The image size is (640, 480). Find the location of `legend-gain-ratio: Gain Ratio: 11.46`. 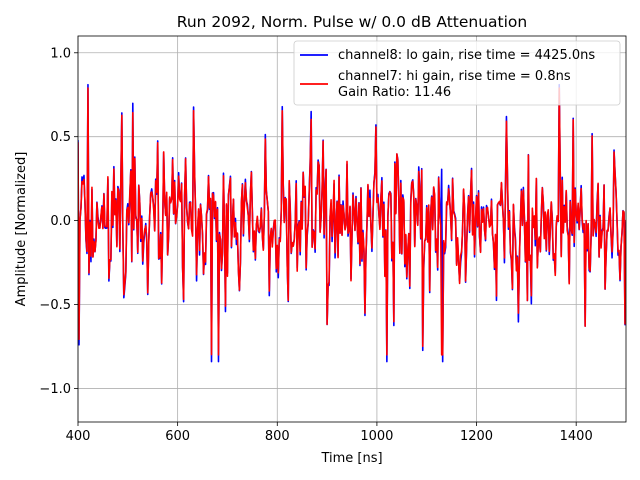

legend-gain-ratio: Gain Ratio: 11.46 is located at coordinates (394, 92).